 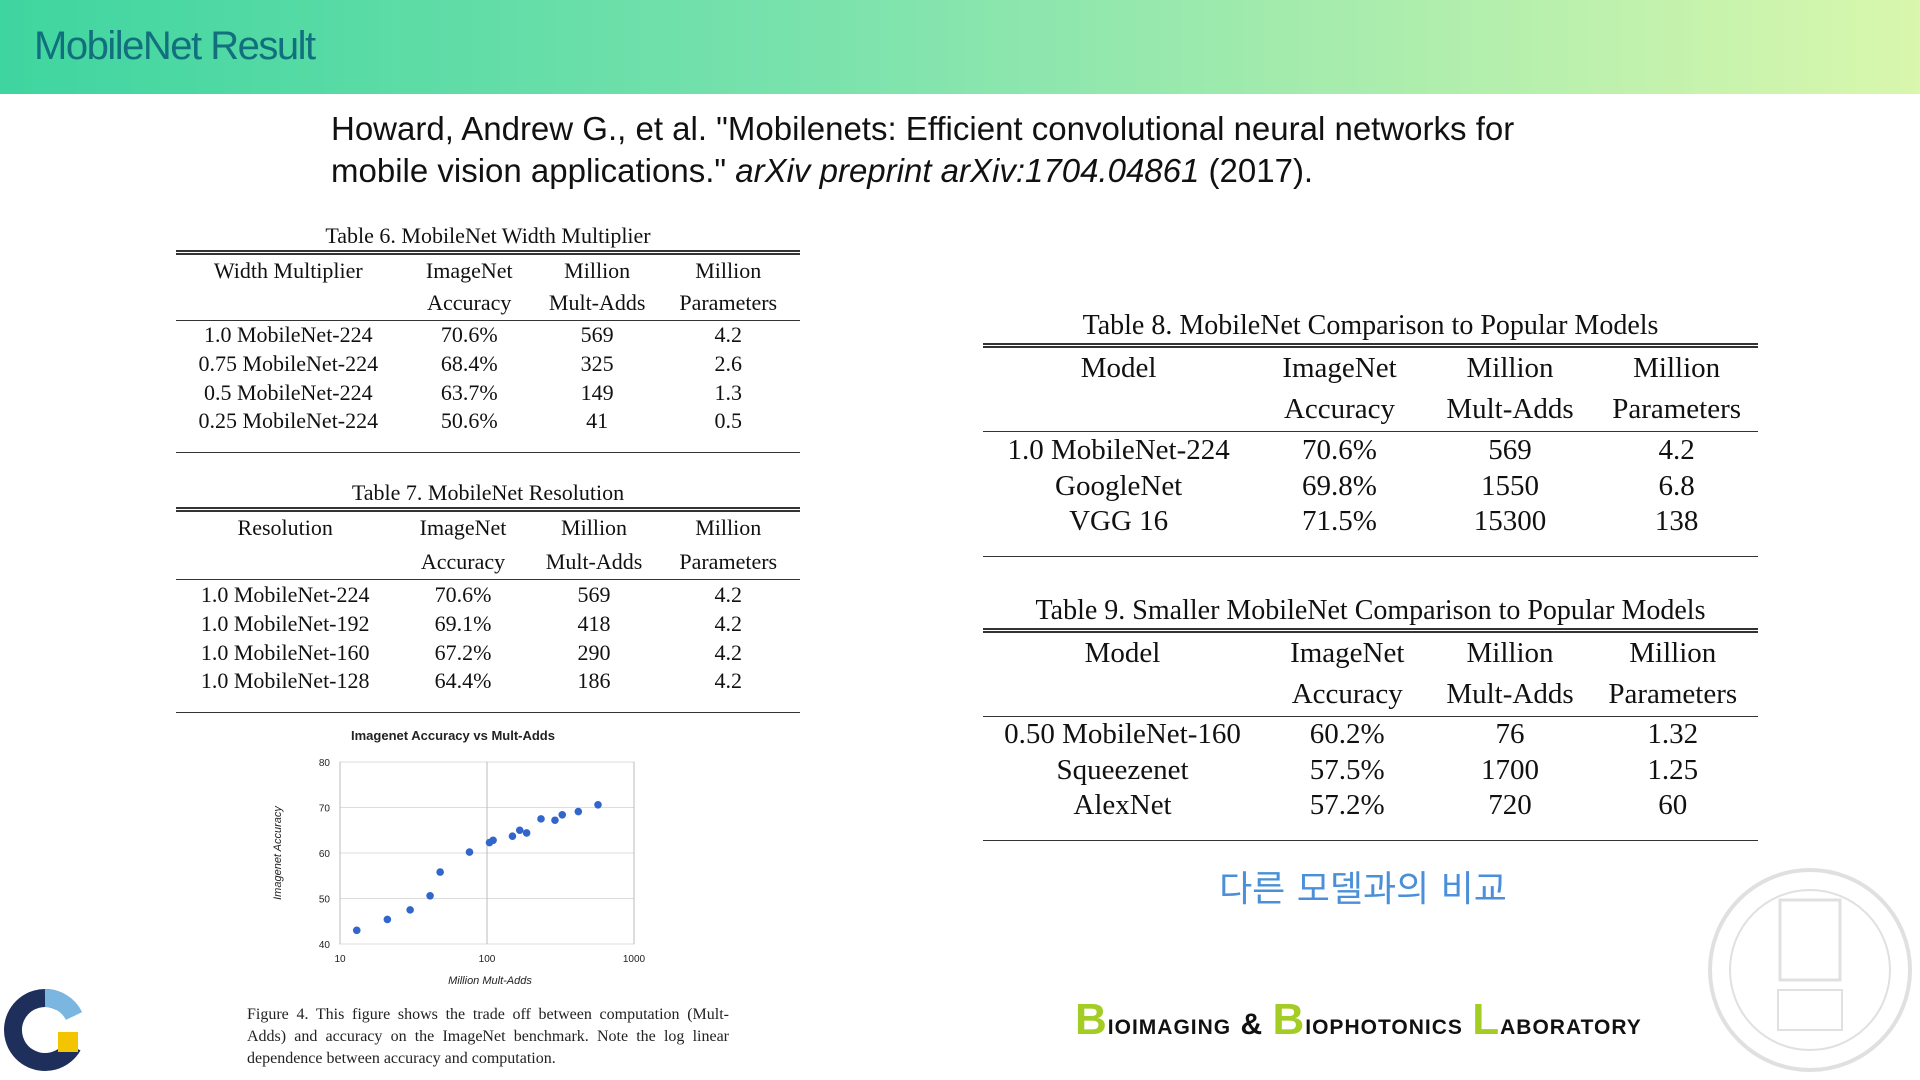 I want to click on table-row: 1.0 MobileNet-128 64.4% 186 4.2, so click(x=488, y=690).